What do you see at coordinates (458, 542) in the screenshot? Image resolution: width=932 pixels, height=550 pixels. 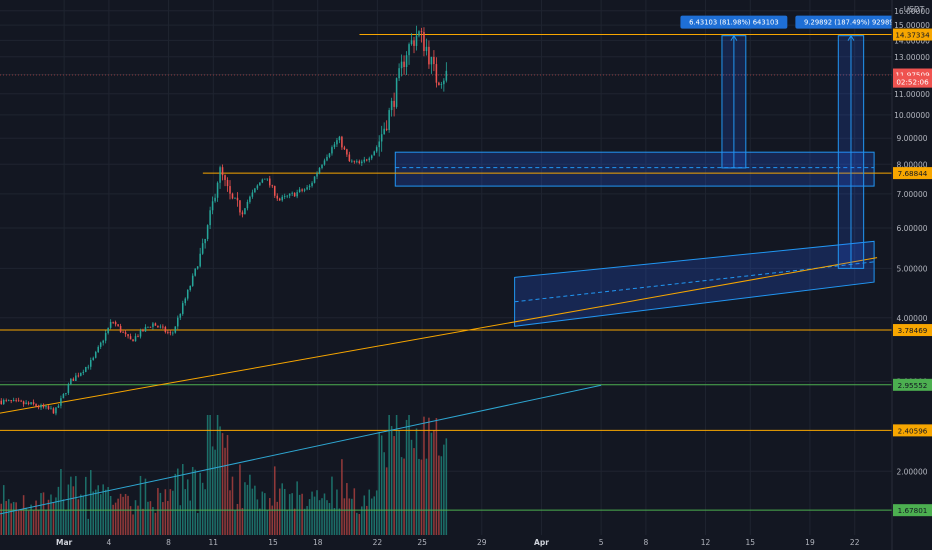 I see `time-axis: Mar 4 8 11 15 18 22 25 29 Apr 5 8 12 15 19 22` at bounding box center [458, 542].